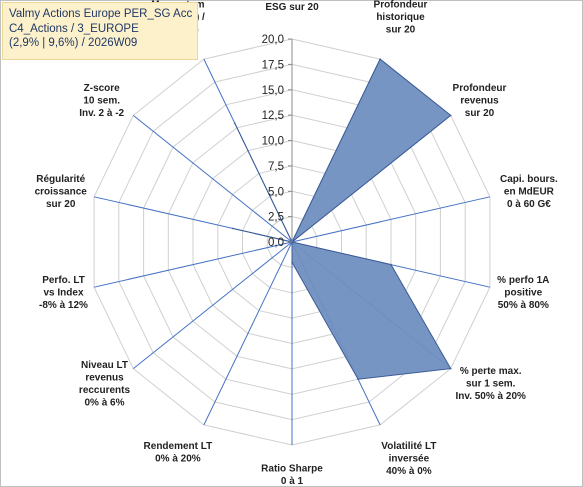  What do you see at coordinates (101, 14) in the screenshot?
I see `fund-name: Valmy Actions Europe PER_SG Acc` at bounding box center [101, 14].